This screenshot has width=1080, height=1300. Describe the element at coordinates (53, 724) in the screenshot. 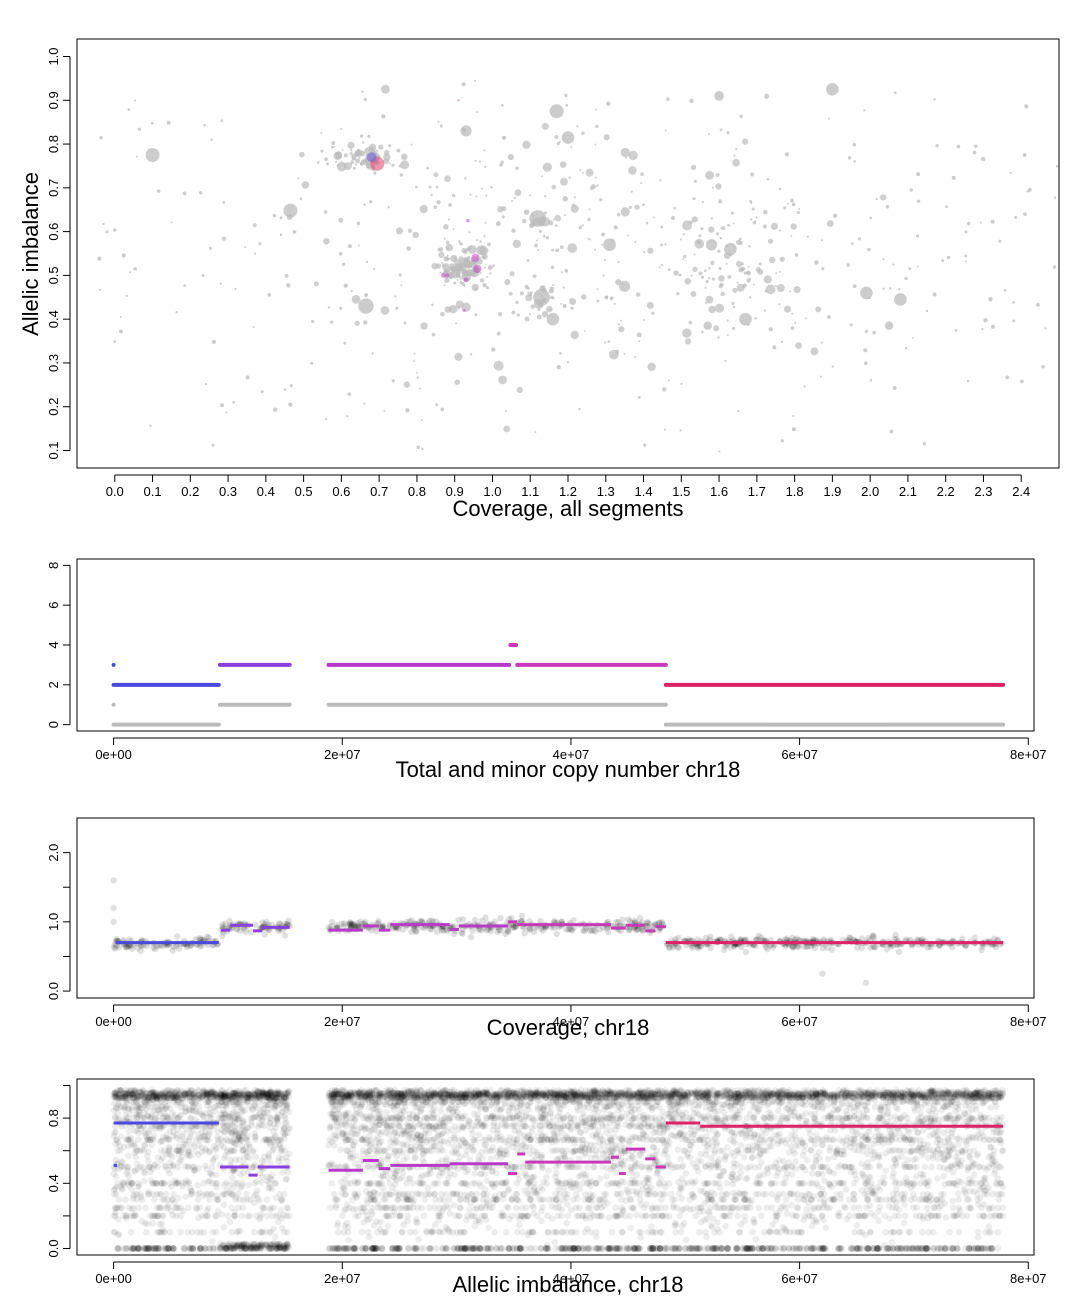

I see `y-tick-label: 0` at that location.